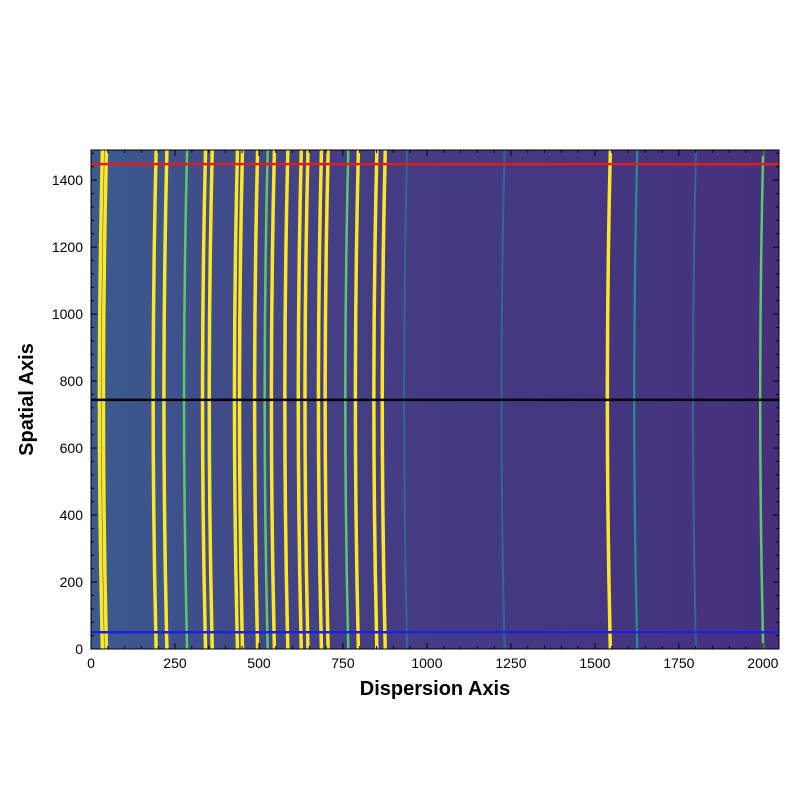 This screenshot has width=800, height=800. What do you see at coordinates (91, 663) in the screenshot?
I see `x-tick-label: 0` at bounding box center [91, 663].